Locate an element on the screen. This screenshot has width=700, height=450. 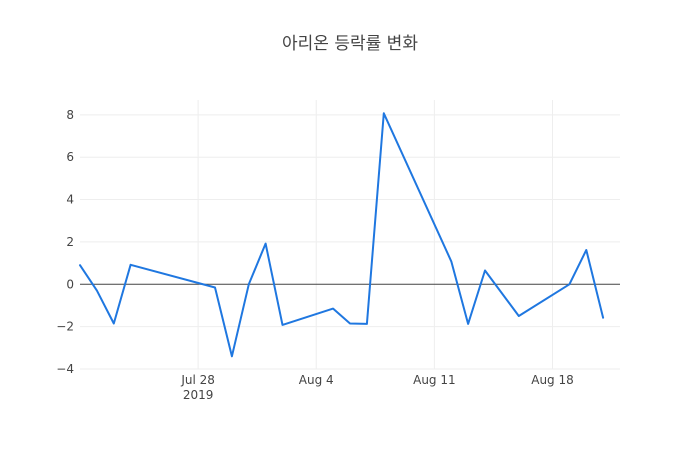
y-tick-label: 4 is located at coordinates (70, 200).